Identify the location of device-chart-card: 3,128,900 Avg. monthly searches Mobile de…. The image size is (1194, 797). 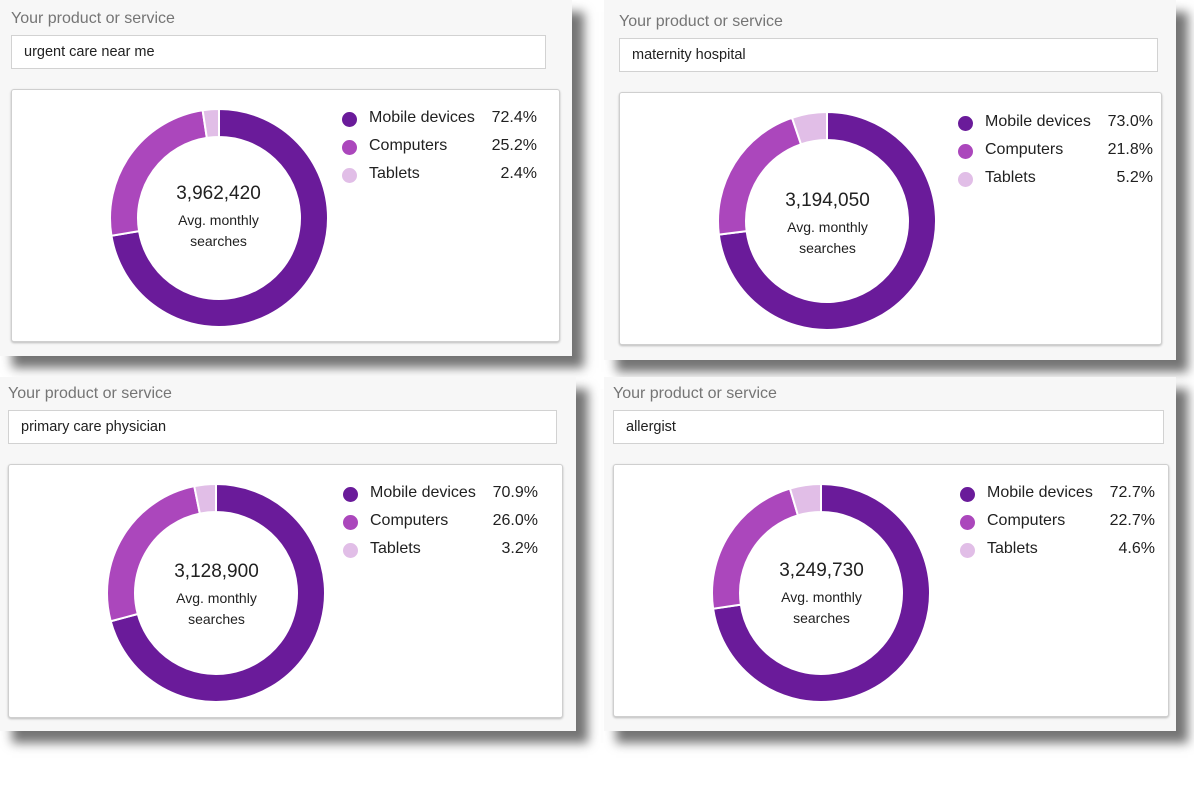
(285, 591).